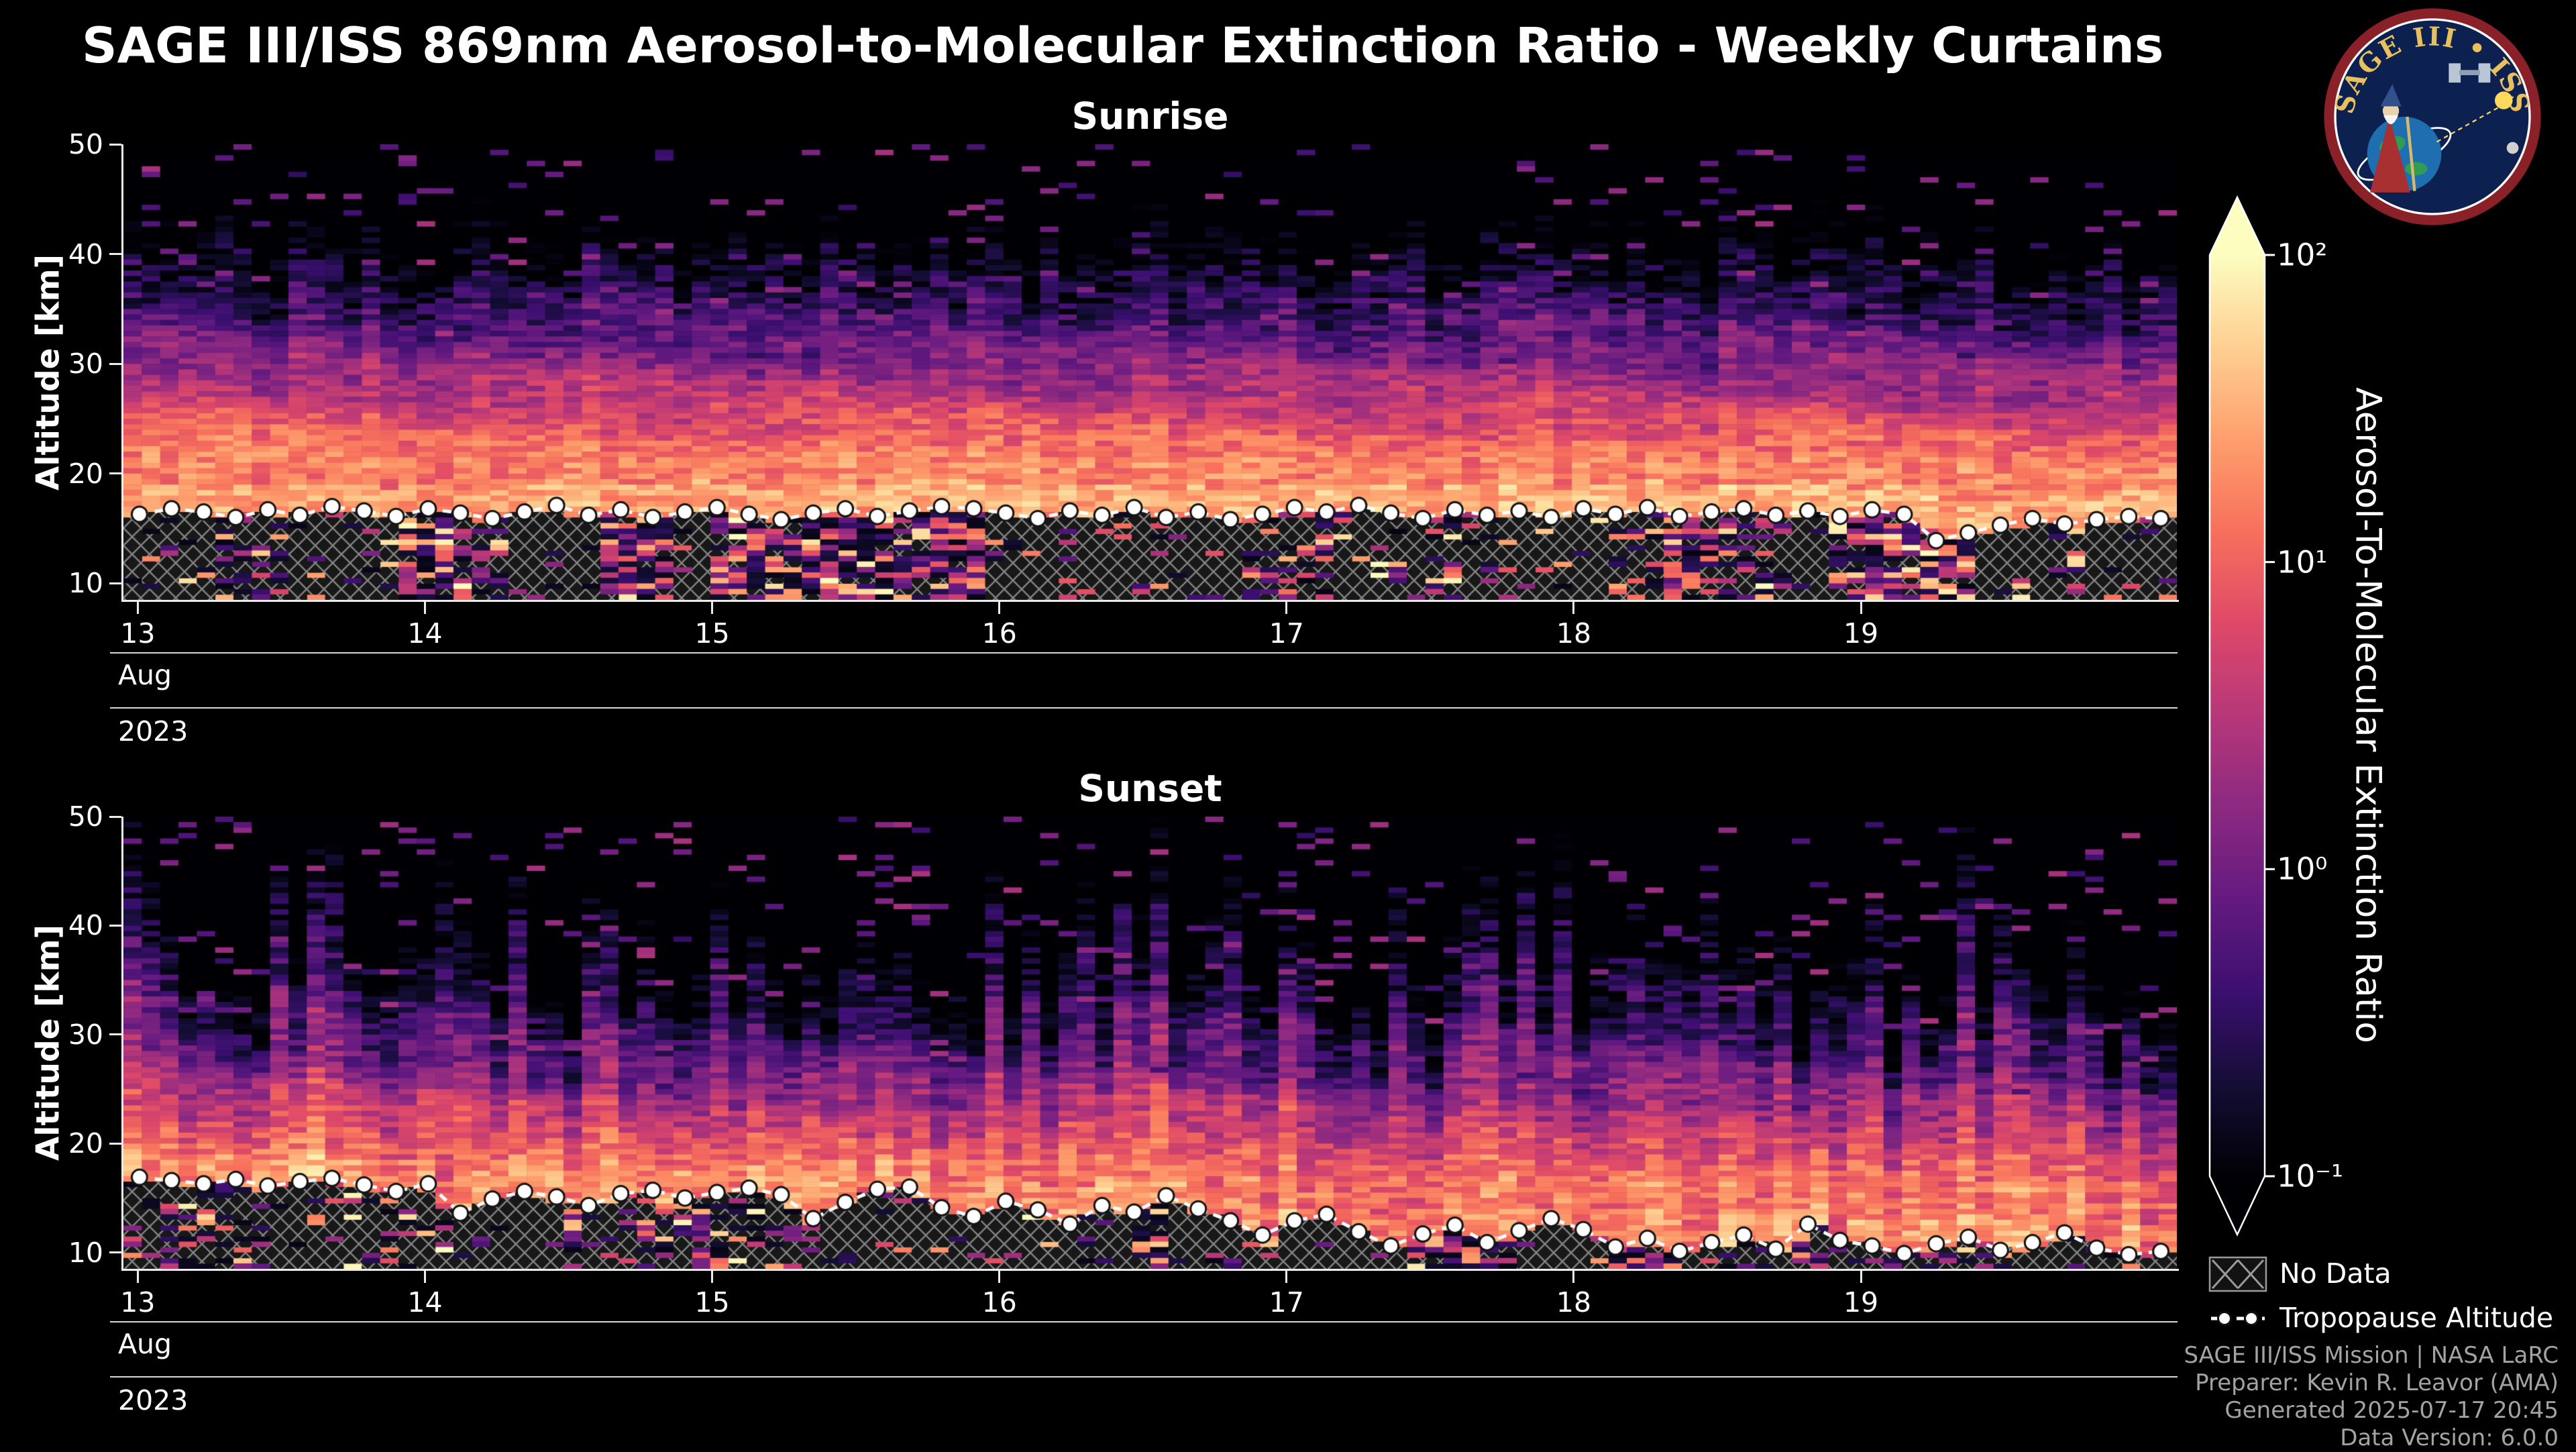 This screenshot has width=2576, height=1452. I want to click on colorbar-tick-label: 10¹, so click(2302, 562).